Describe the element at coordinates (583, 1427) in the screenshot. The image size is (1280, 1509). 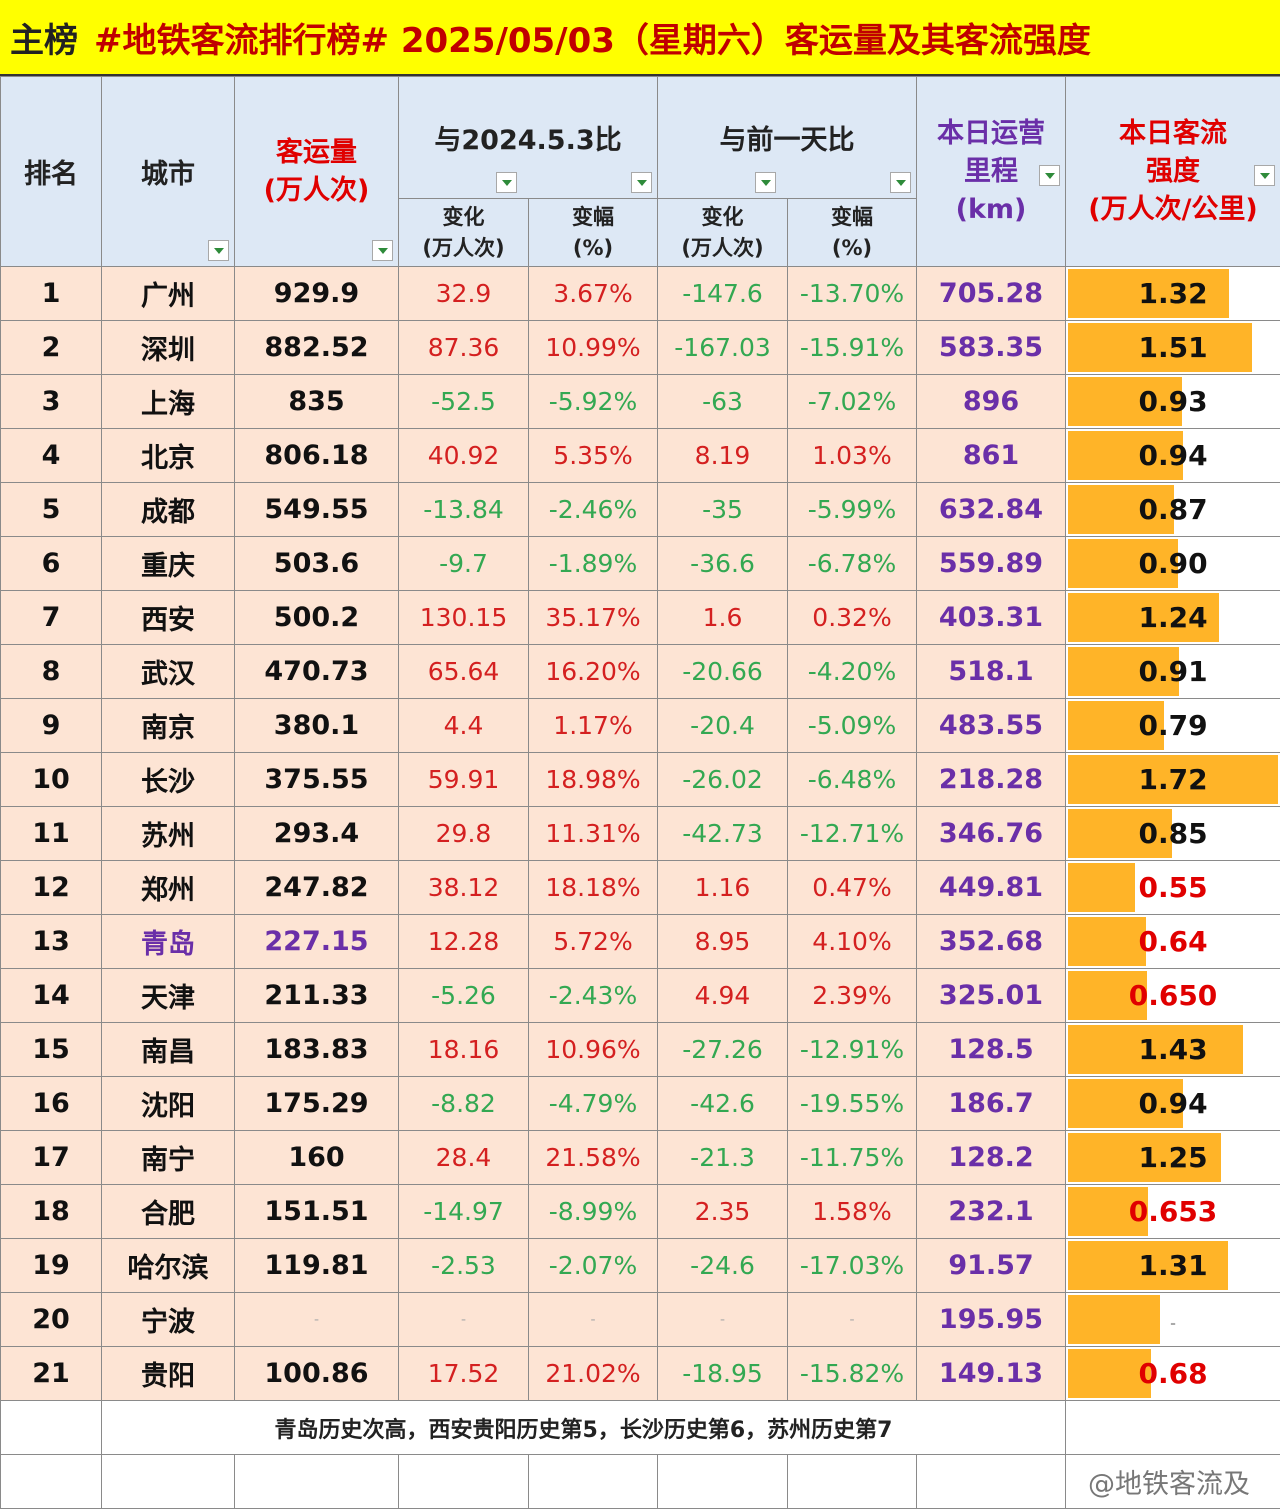
I see `footnote: 青岛历史次高，西安贵阳历史第5，长沙历史第6，苏州历史第7` at that location.